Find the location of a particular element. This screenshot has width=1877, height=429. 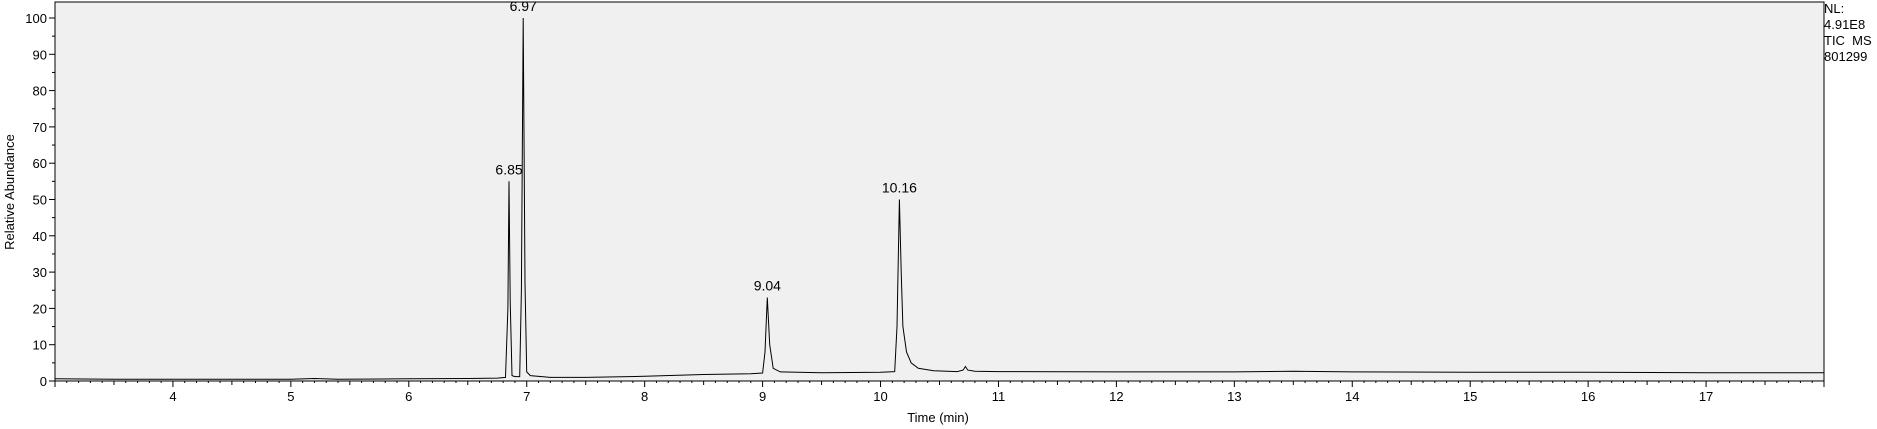

x-tick-label: 17 is located at coordinates (1706, 396).